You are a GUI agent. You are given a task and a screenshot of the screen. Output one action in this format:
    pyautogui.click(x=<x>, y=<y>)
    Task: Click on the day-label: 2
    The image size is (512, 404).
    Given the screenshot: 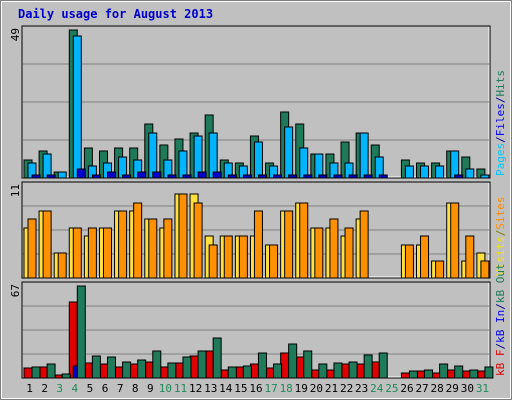 What is the action you would take?
    pyautogui.click(x=44, y=388)
    